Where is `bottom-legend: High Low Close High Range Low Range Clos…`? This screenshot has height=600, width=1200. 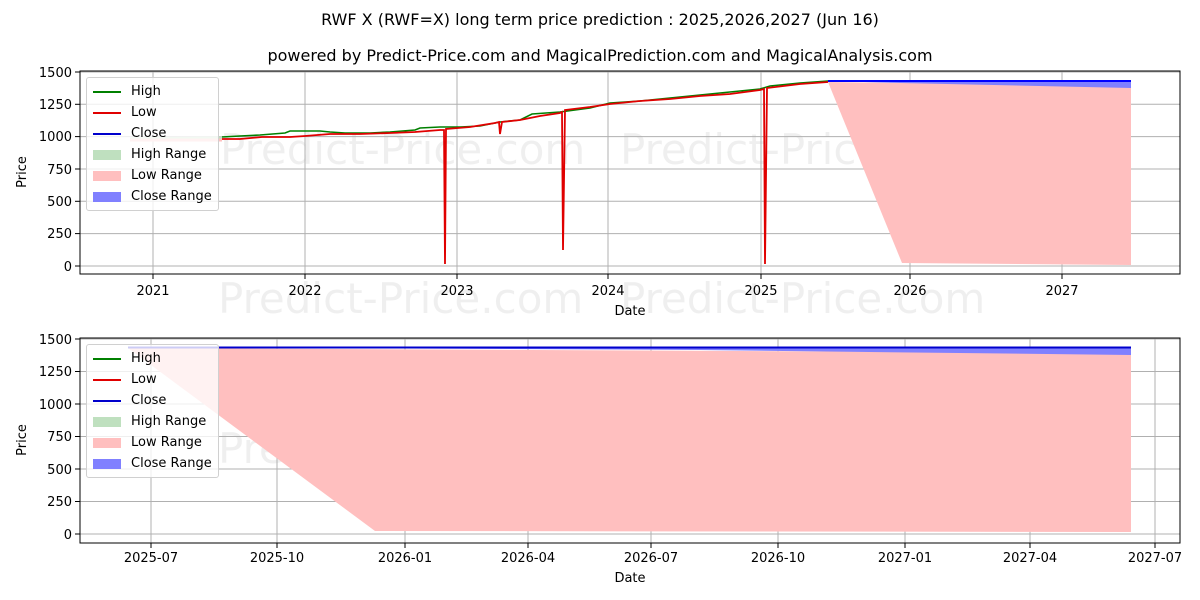
bottom-legend: High Low Close High Range Low Range Clos… is located at coordinates (152, 411).